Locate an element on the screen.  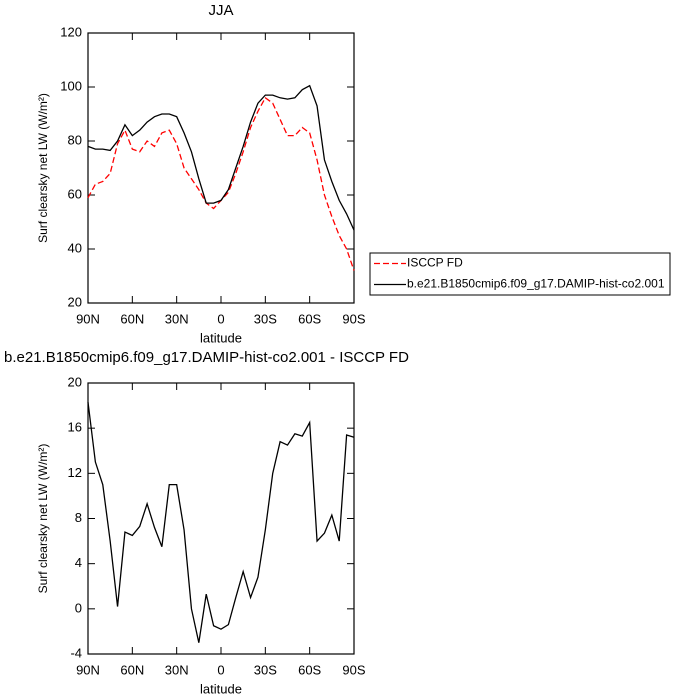
y-tick-label: 120 is located at coordinates (71, 31).